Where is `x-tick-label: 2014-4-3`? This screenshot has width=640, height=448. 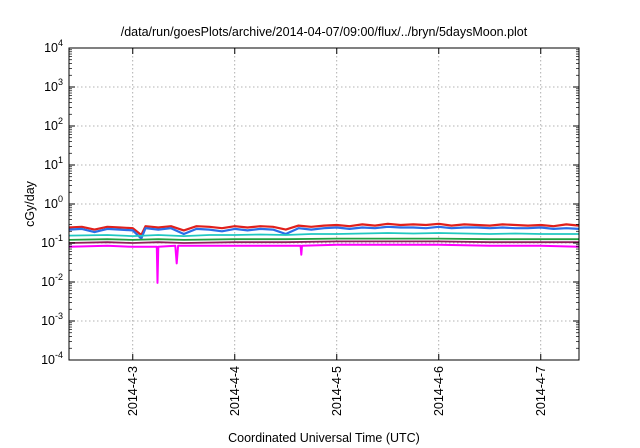 x-tick-label: 2014-4-3 is located at coordinates (133, 391).